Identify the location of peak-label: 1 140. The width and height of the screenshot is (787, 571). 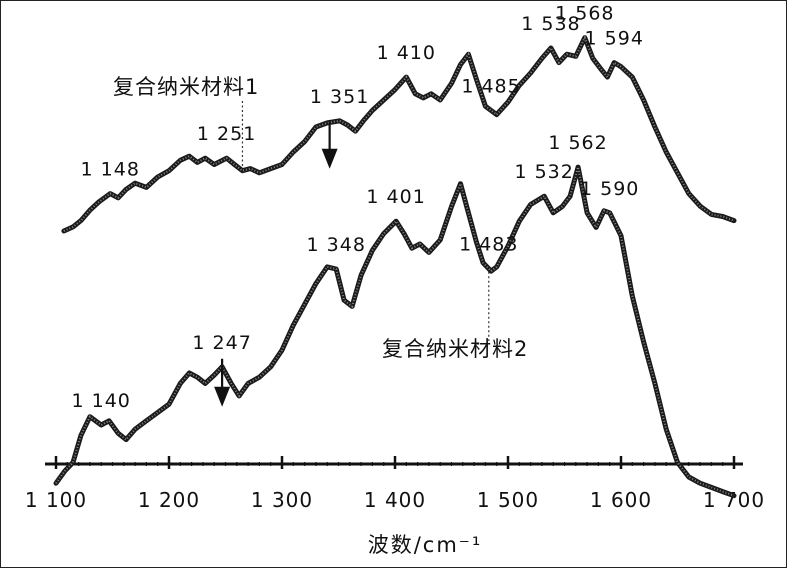
(100, 401).